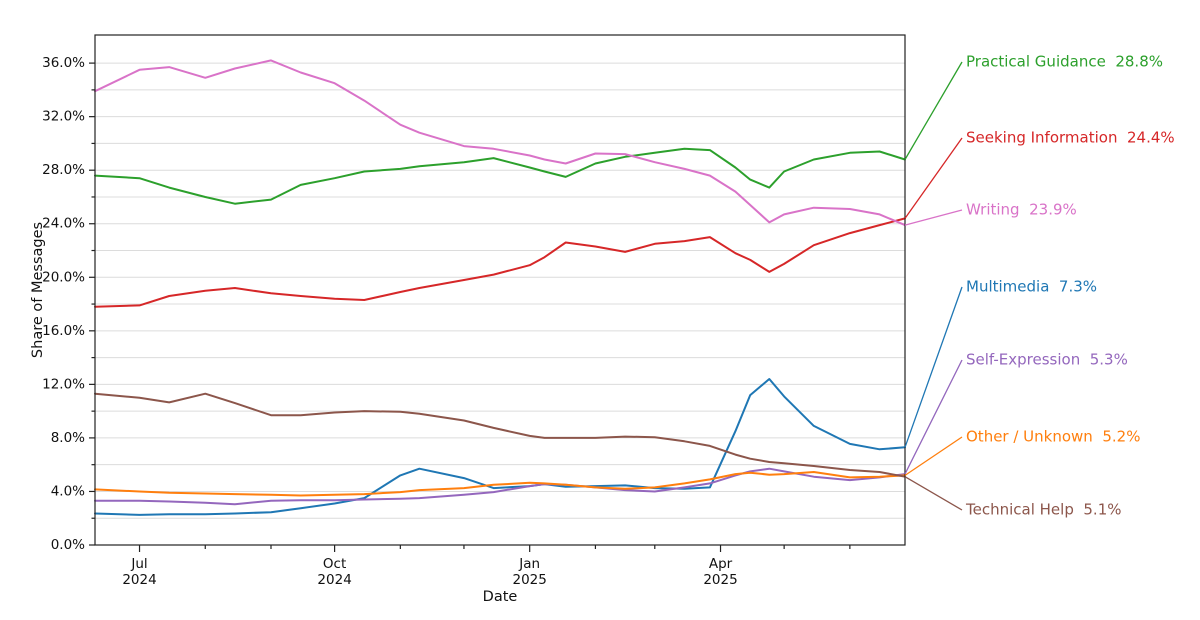 The height and width of the screenshot is (620, 1200). I want to click on x-tick-label: Oct, so click(334, 564).